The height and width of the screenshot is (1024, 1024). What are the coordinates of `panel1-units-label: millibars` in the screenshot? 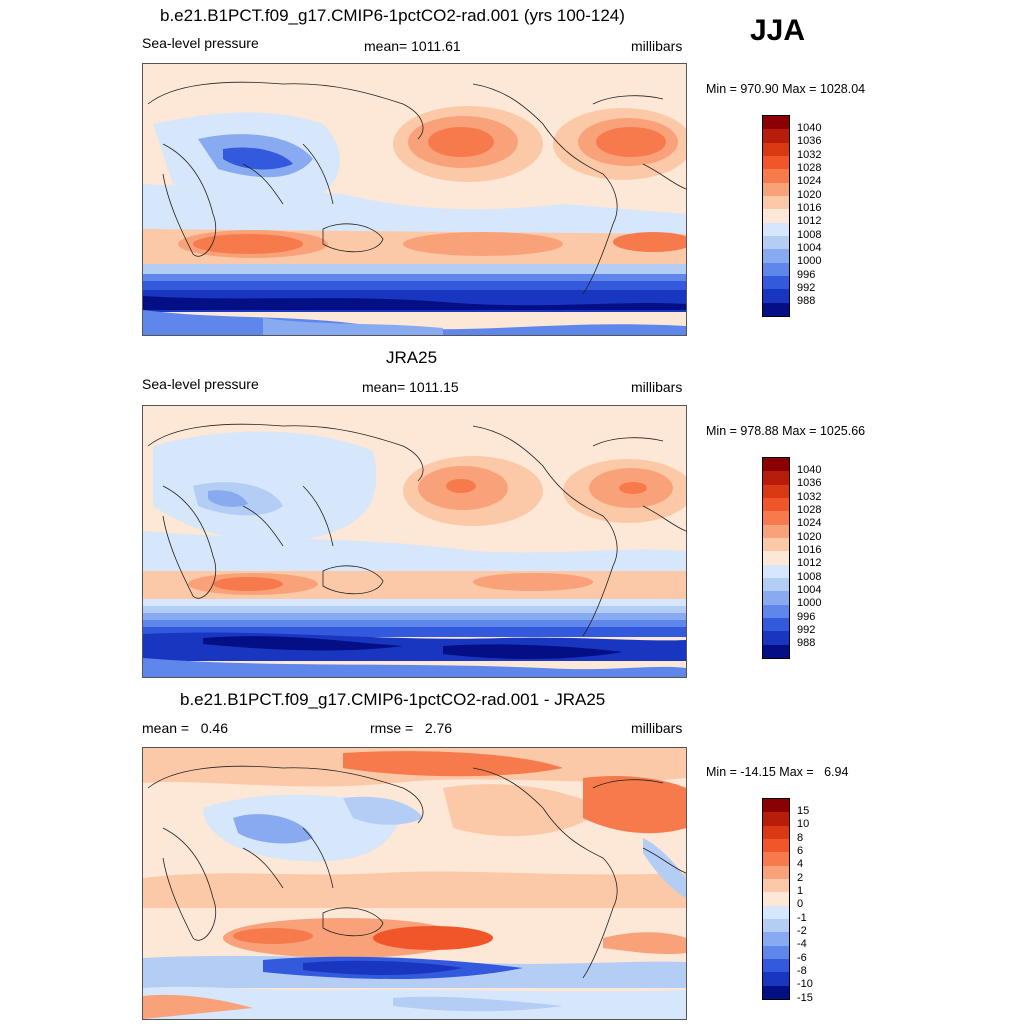 It's located at (657, 46).